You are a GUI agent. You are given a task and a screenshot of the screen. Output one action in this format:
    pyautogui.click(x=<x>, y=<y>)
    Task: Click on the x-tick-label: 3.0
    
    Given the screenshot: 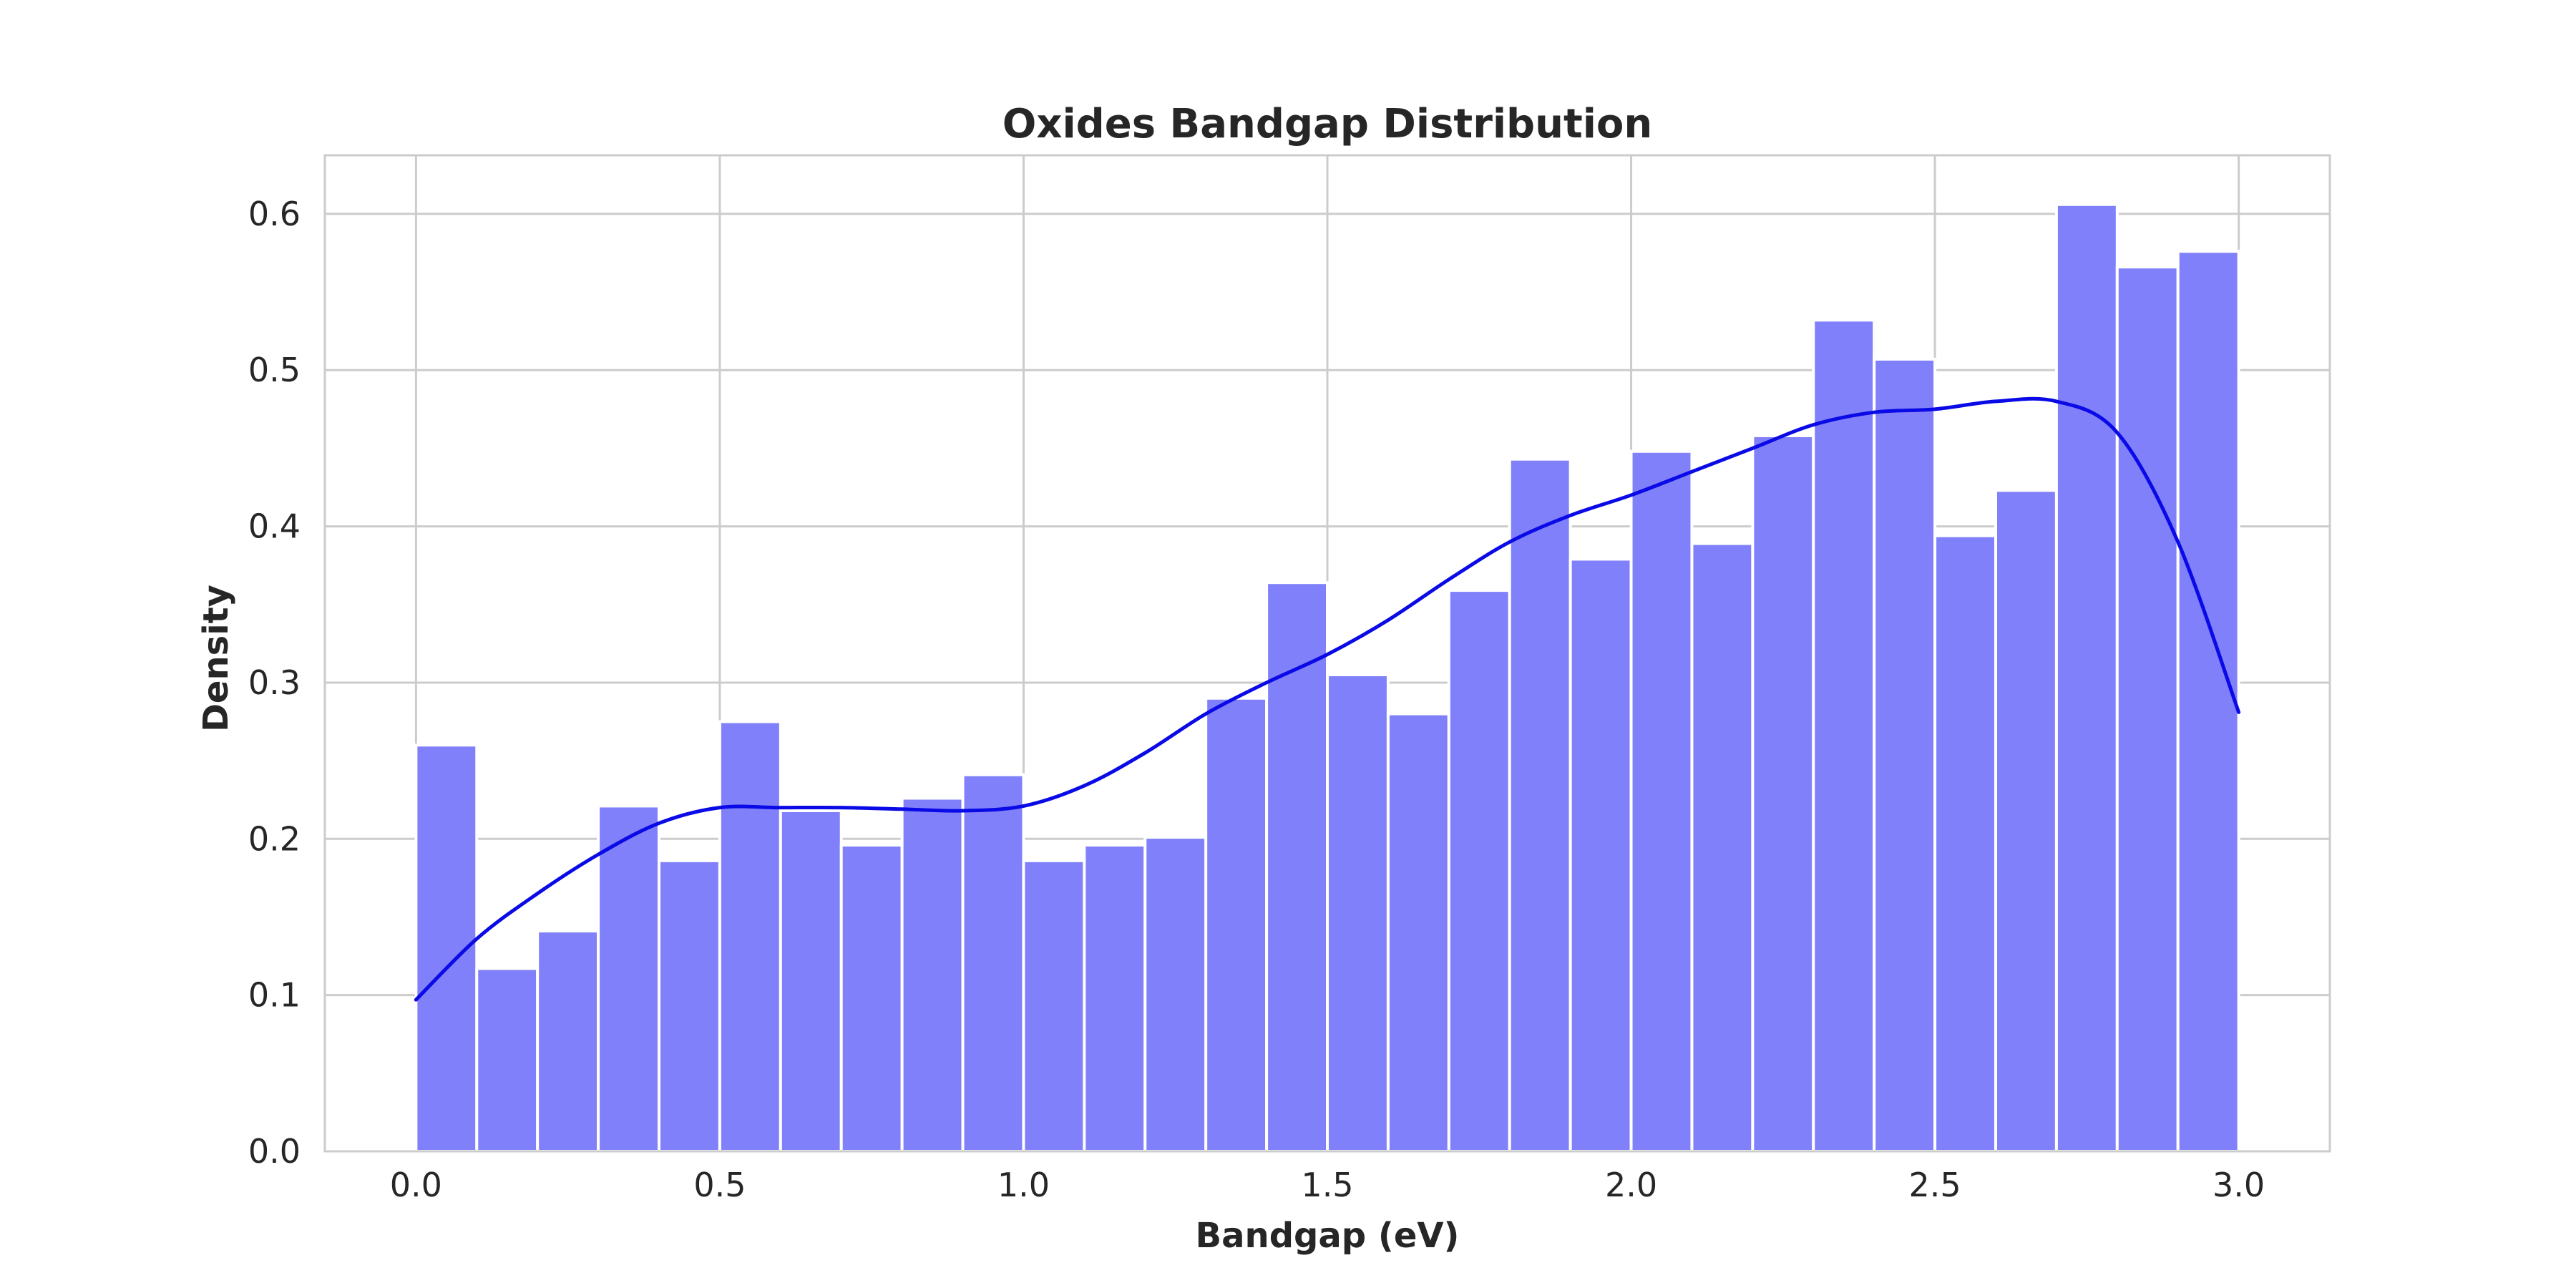 What is the action you would take?
    pyautogui.click(x=2238, y=1185)
    